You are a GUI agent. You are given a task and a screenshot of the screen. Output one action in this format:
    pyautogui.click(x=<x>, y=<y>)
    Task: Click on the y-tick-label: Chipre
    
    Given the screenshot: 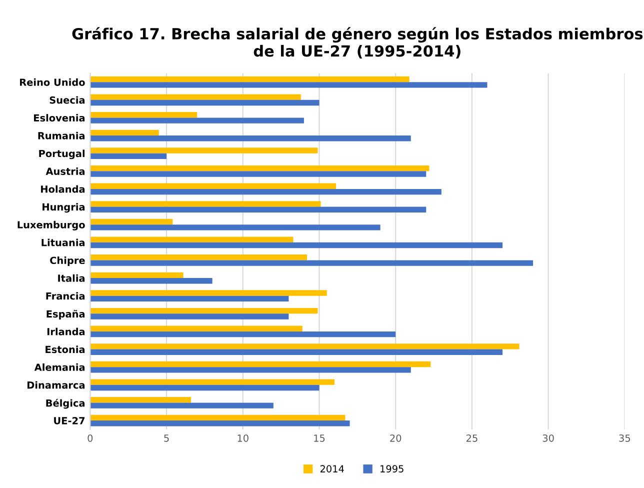 What is the action you would take?
    pyautogui.click(x=67, y=261)
    